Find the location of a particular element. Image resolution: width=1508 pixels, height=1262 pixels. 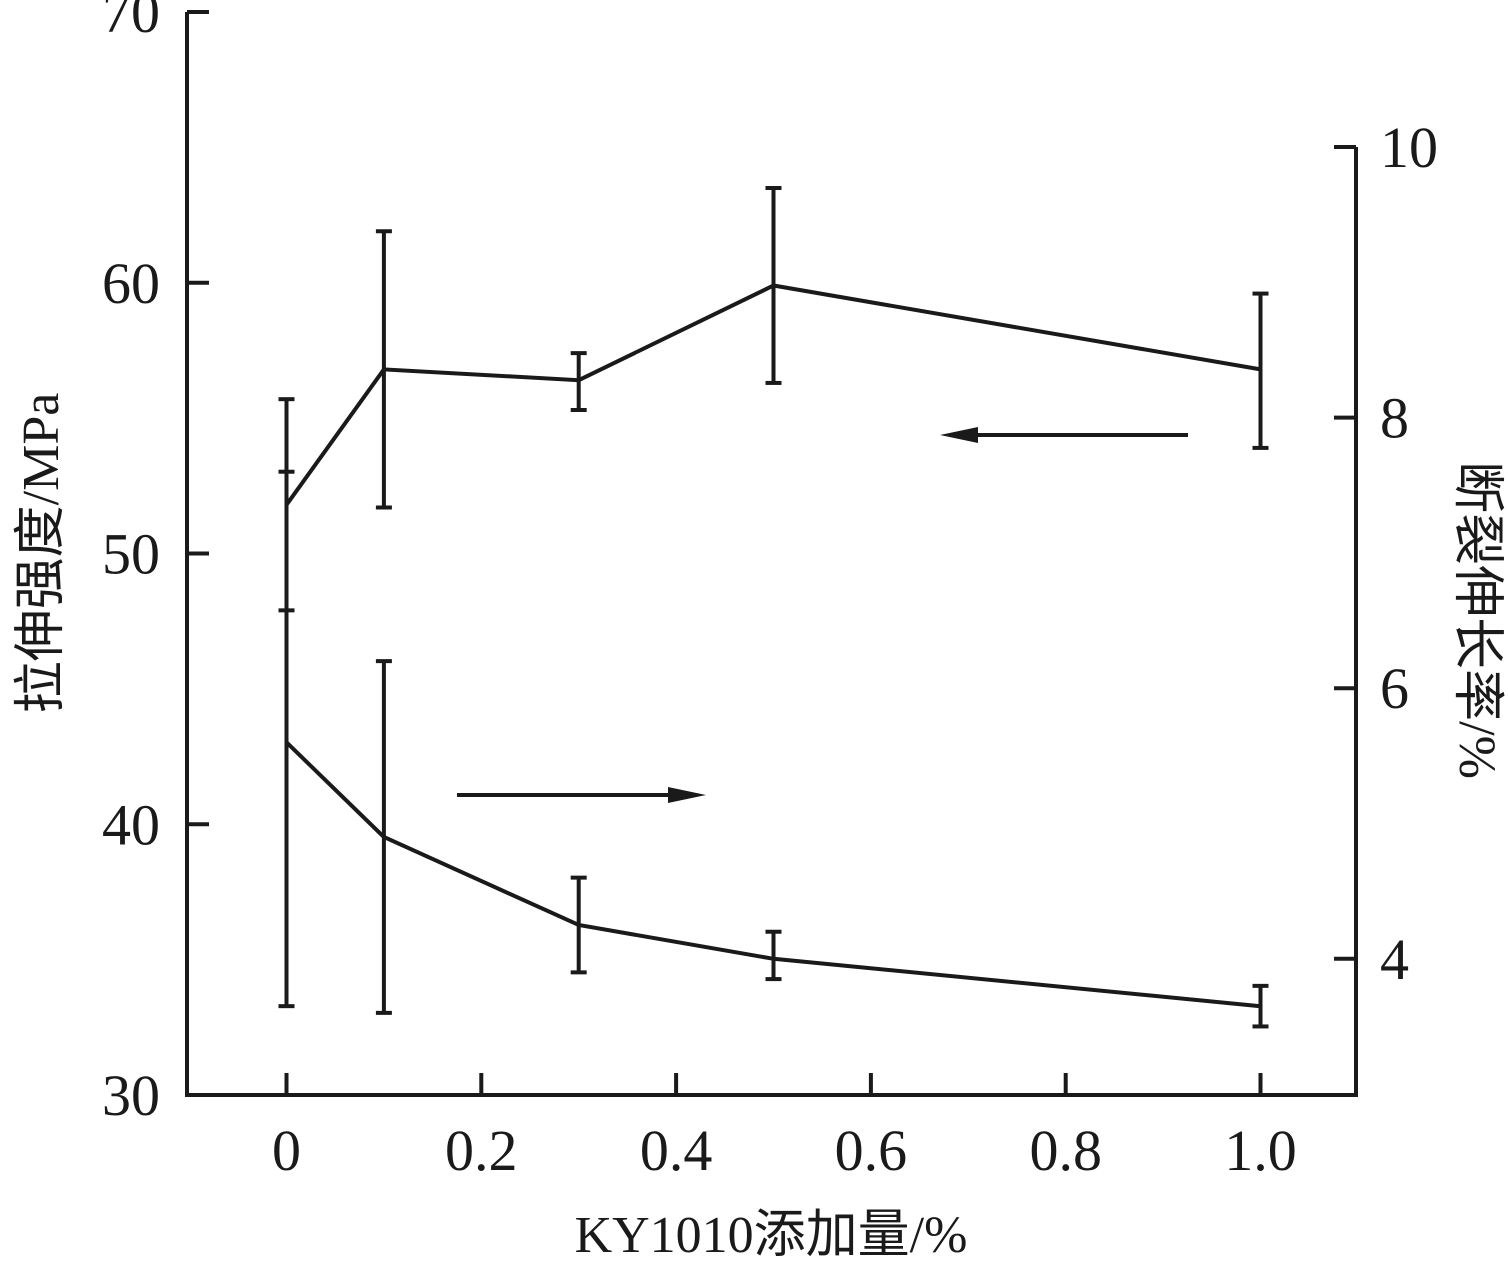

left-y-axis-ticks: 30 40 50 60 70 is located at coordinates (155, 564).